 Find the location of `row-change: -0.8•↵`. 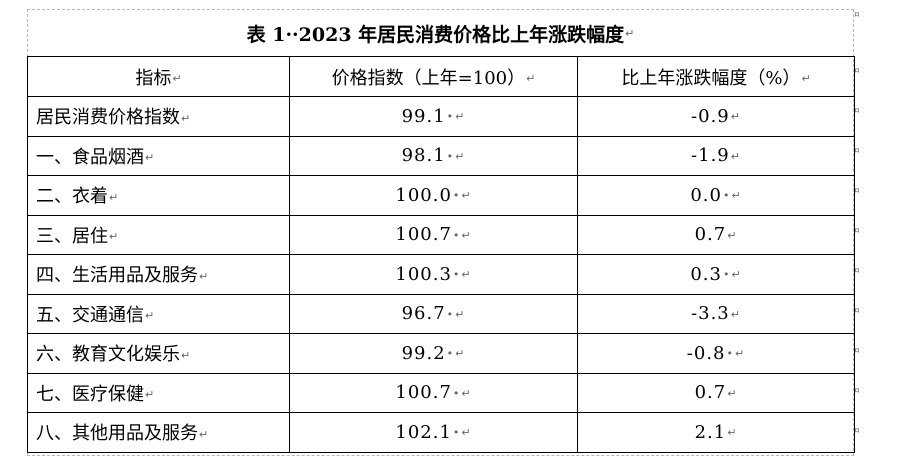

row-change: -0.8•↵ is located at coordinates (716, 353).